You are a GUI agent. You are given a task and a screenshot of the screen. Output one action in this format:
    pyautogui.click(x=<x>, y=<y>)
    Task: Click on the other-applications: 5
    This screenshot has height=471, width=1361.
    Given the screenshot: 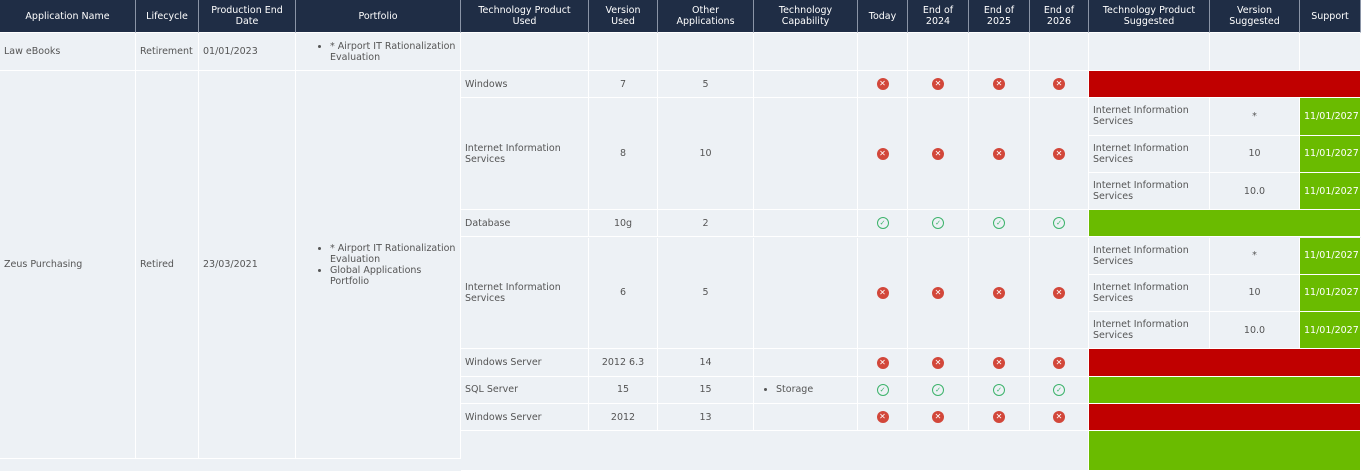 What is the action you would take?
    pyautogui.click(x=706, y=85)
    